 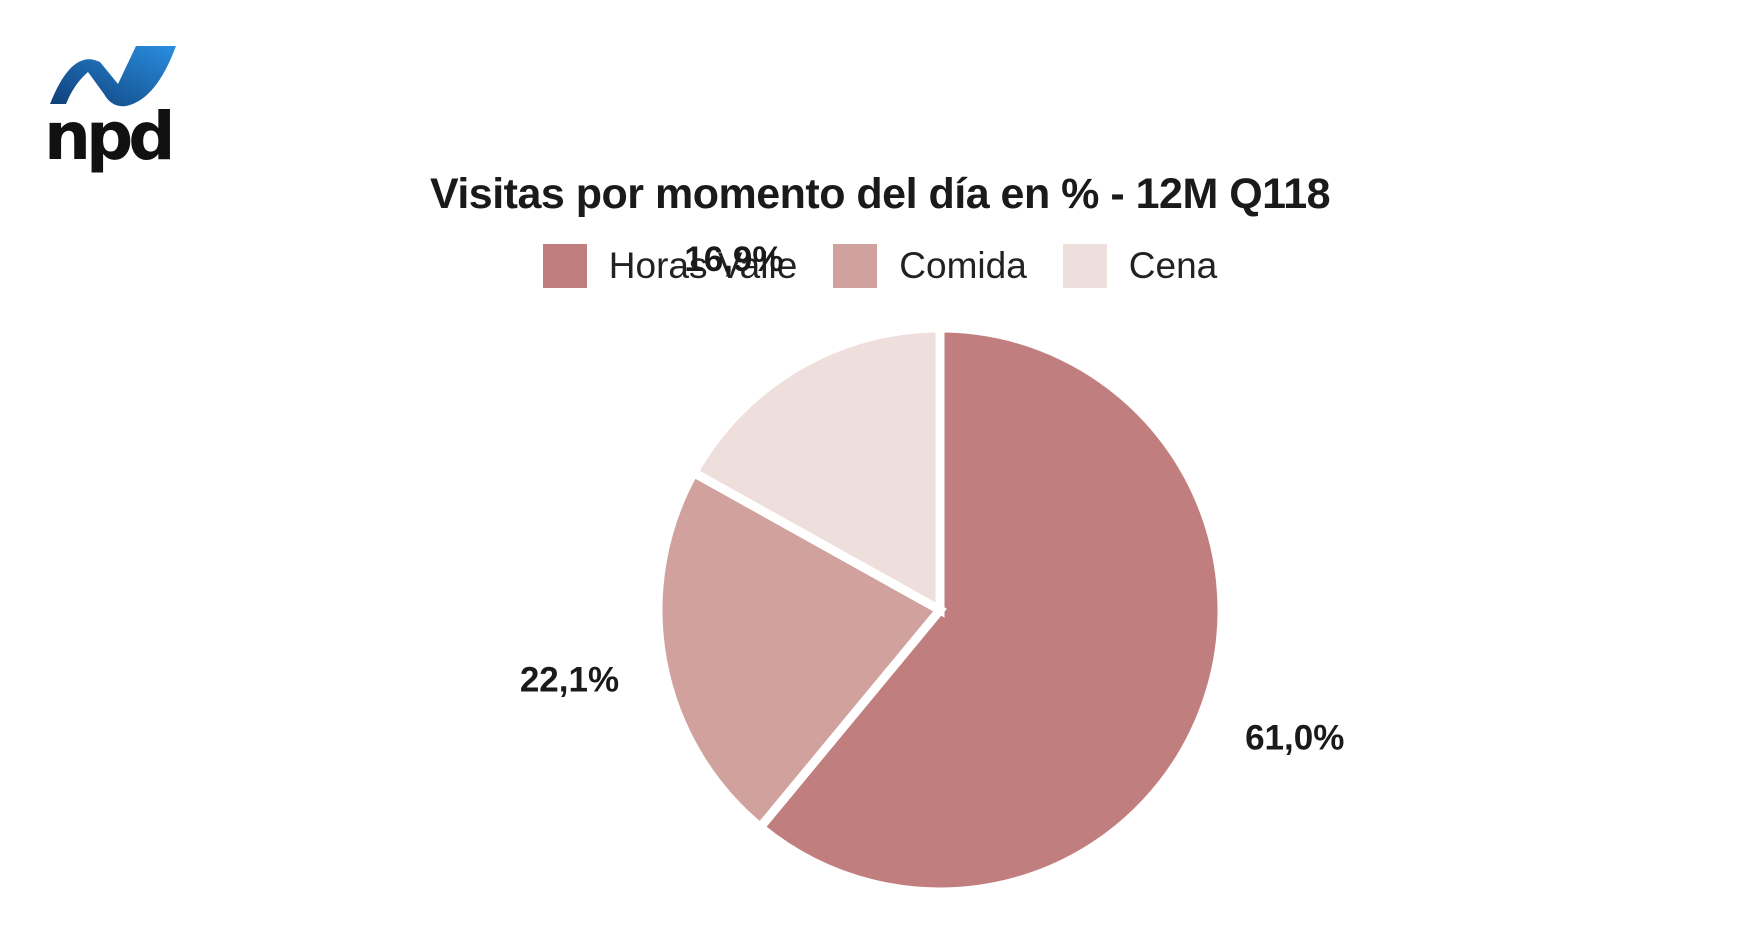 I want to click on pie-slice-cena, so click(x=816, y=470).